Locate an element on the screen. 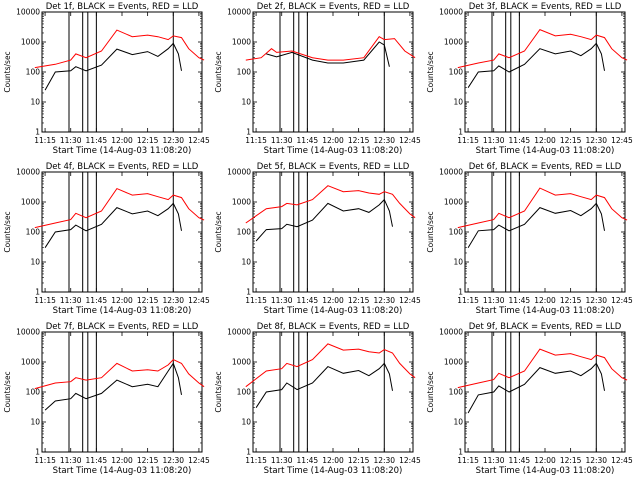 The height and width of the screenshot is (480, 640). panel-7-frame is located at coordinates (122, 392).